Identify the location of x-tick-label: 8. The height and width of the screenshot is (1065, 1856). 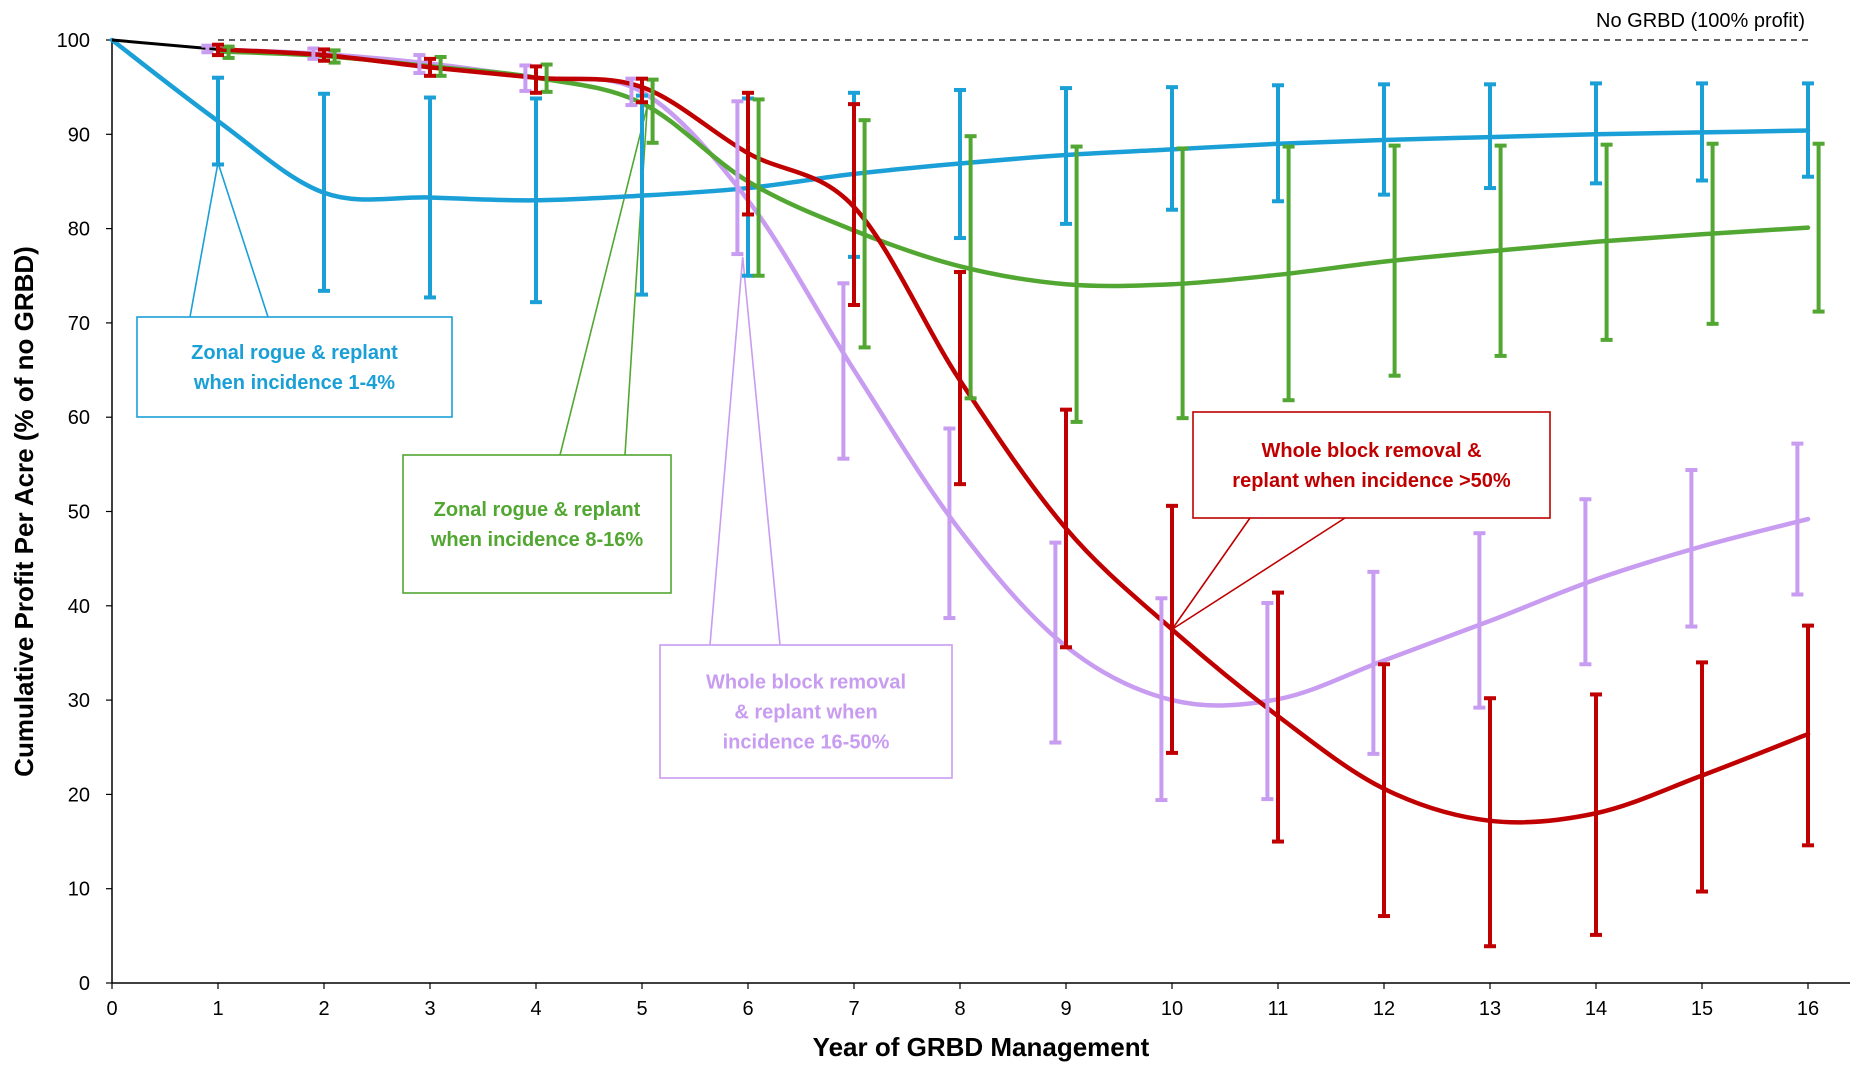
(959, 1009).